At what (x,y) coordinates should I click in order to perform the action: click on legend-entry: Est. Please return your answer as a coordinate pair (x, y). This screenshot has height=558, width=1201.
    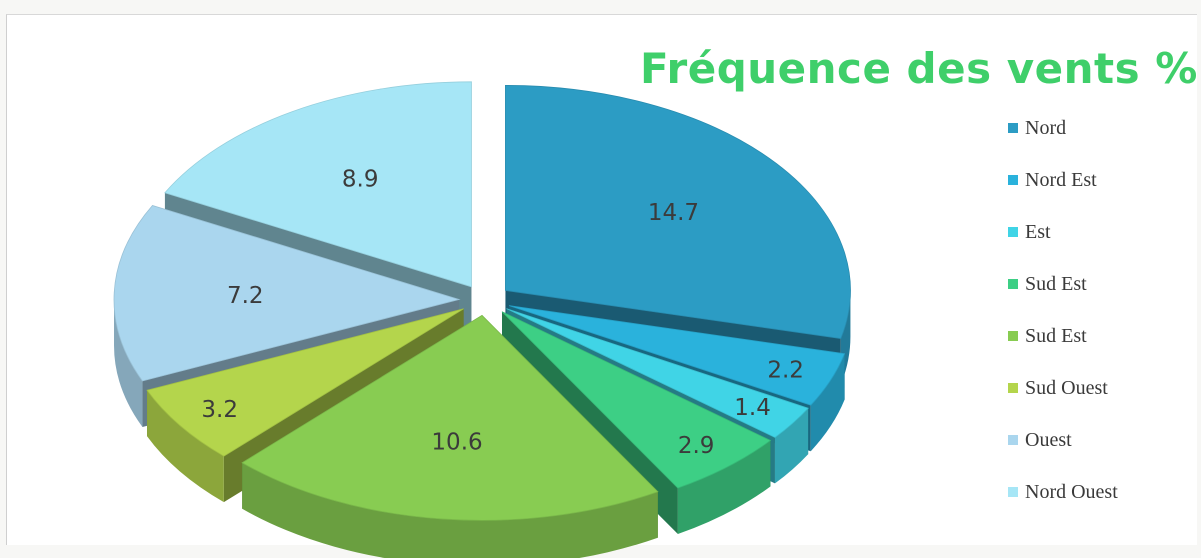
    Looking at the image, I should click on (1063, 248).